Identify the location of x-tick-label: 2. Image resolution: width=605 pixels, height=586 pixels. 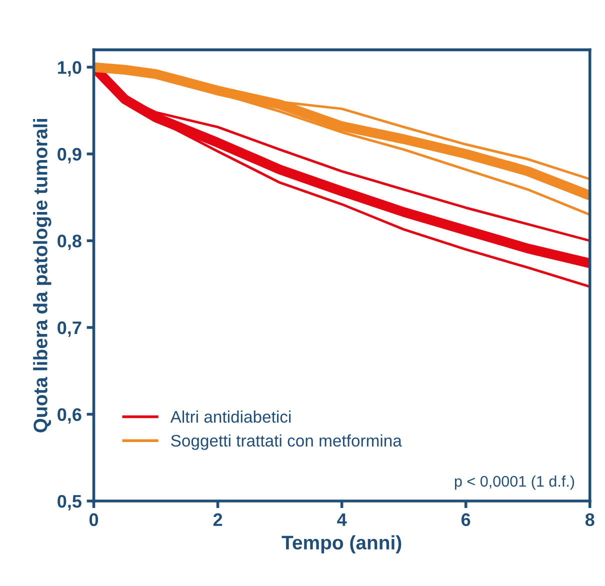
(217, 519).